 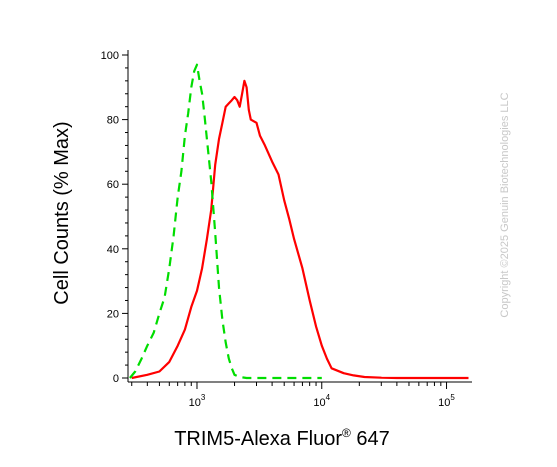 I want to click on y-tick-label: 20, so click(x=113, y=314).